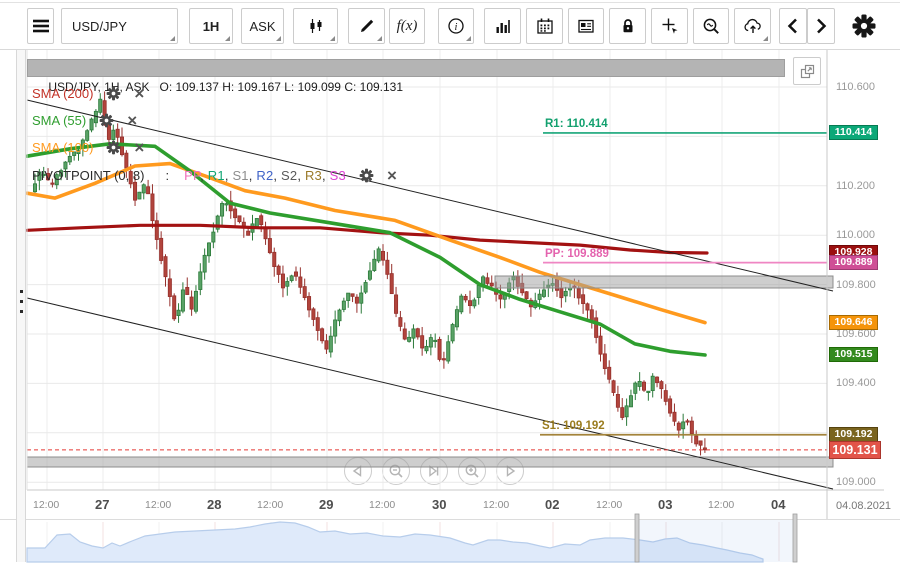 This screenshot has width=900, height=571. Describe the element at coordinates (455, 541) in the screenshot. I see `navigator-strip` at that location.